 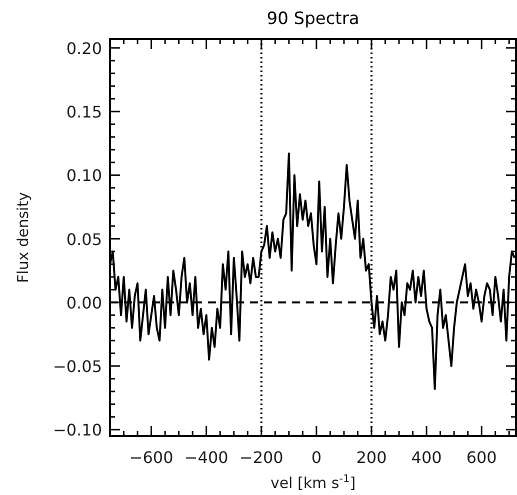 I want to click on x-axis-title: vel [km s$^{-1}$], so click(x=313, y=482).